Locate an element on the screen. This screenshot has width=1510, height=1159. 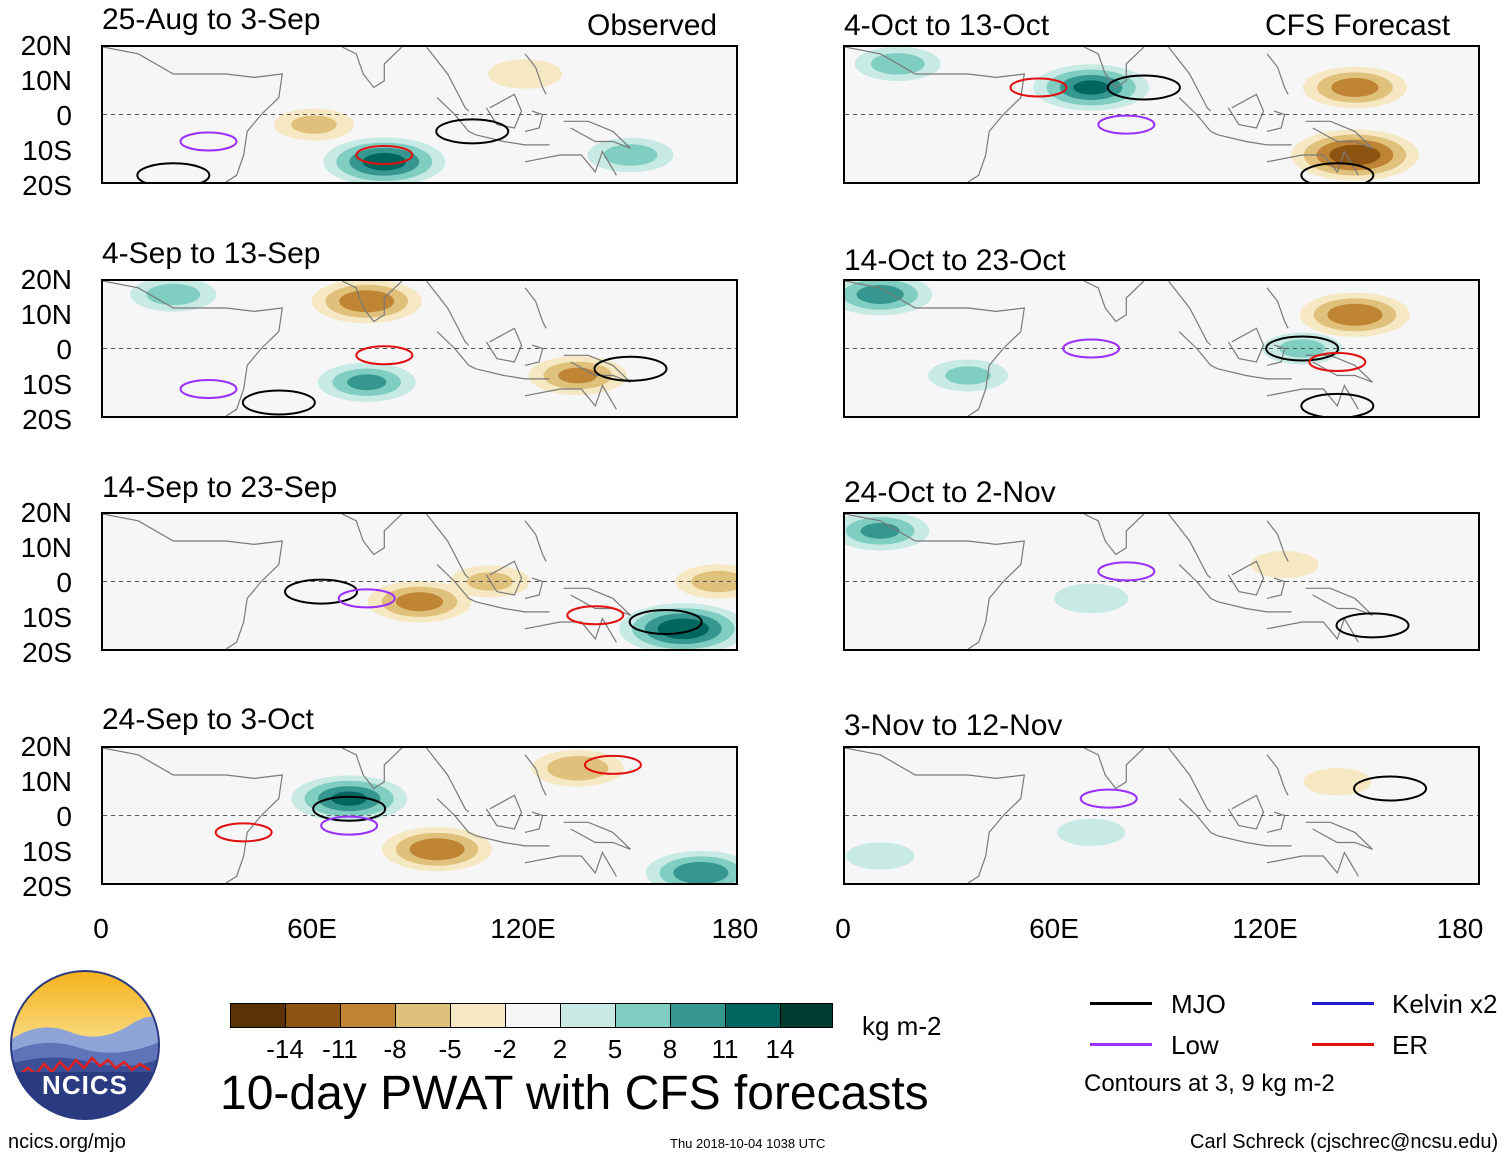
lon-label: 180 is located at coordinates (1460, 928).